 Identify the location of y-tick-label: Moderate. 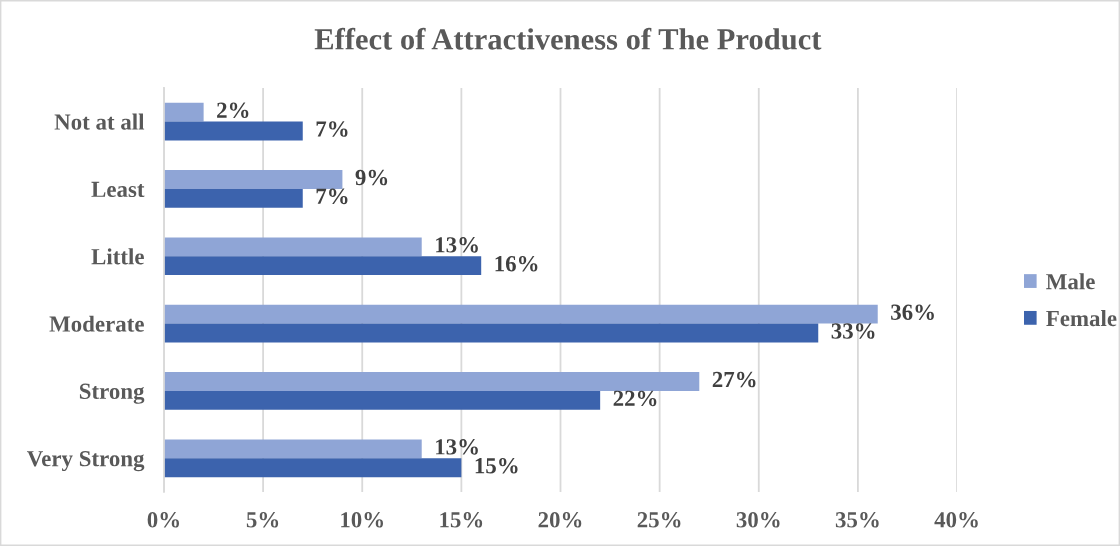
(96, 323).